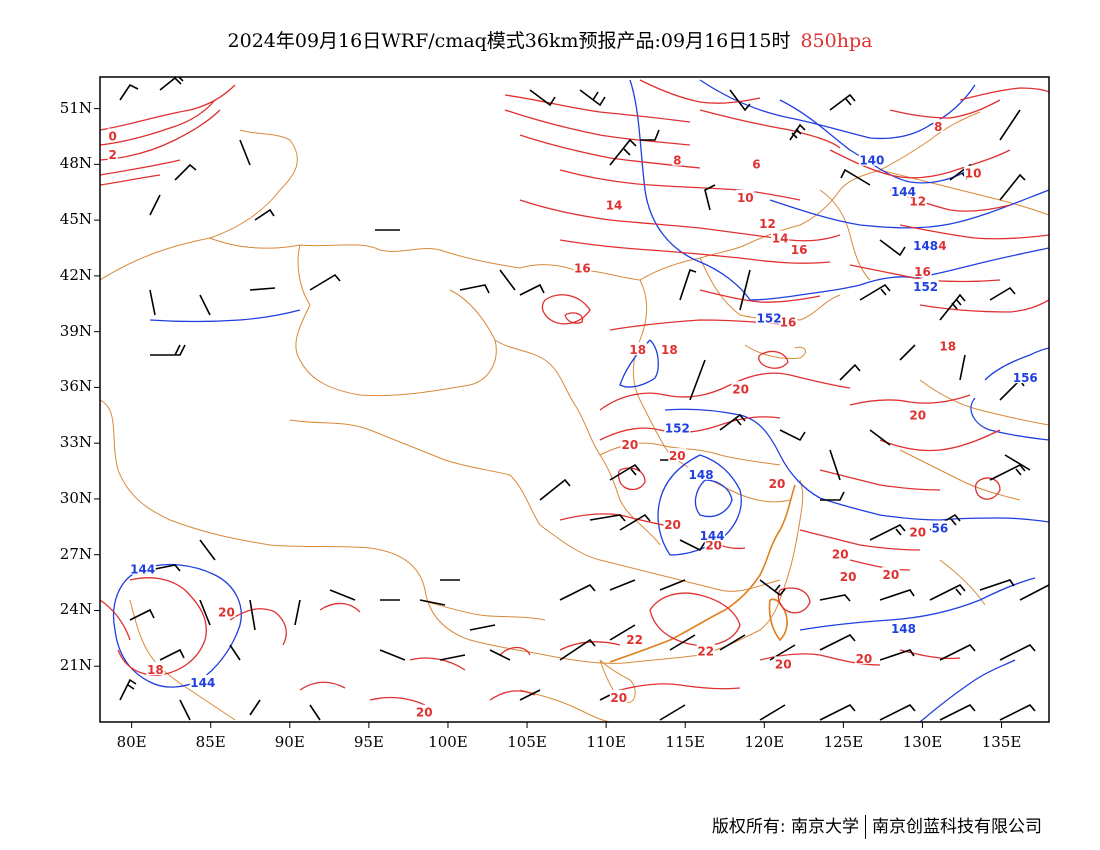  Describe the element at coordinates (448, 742) in the screenshot. I see `lon-label: 100E` at that location.